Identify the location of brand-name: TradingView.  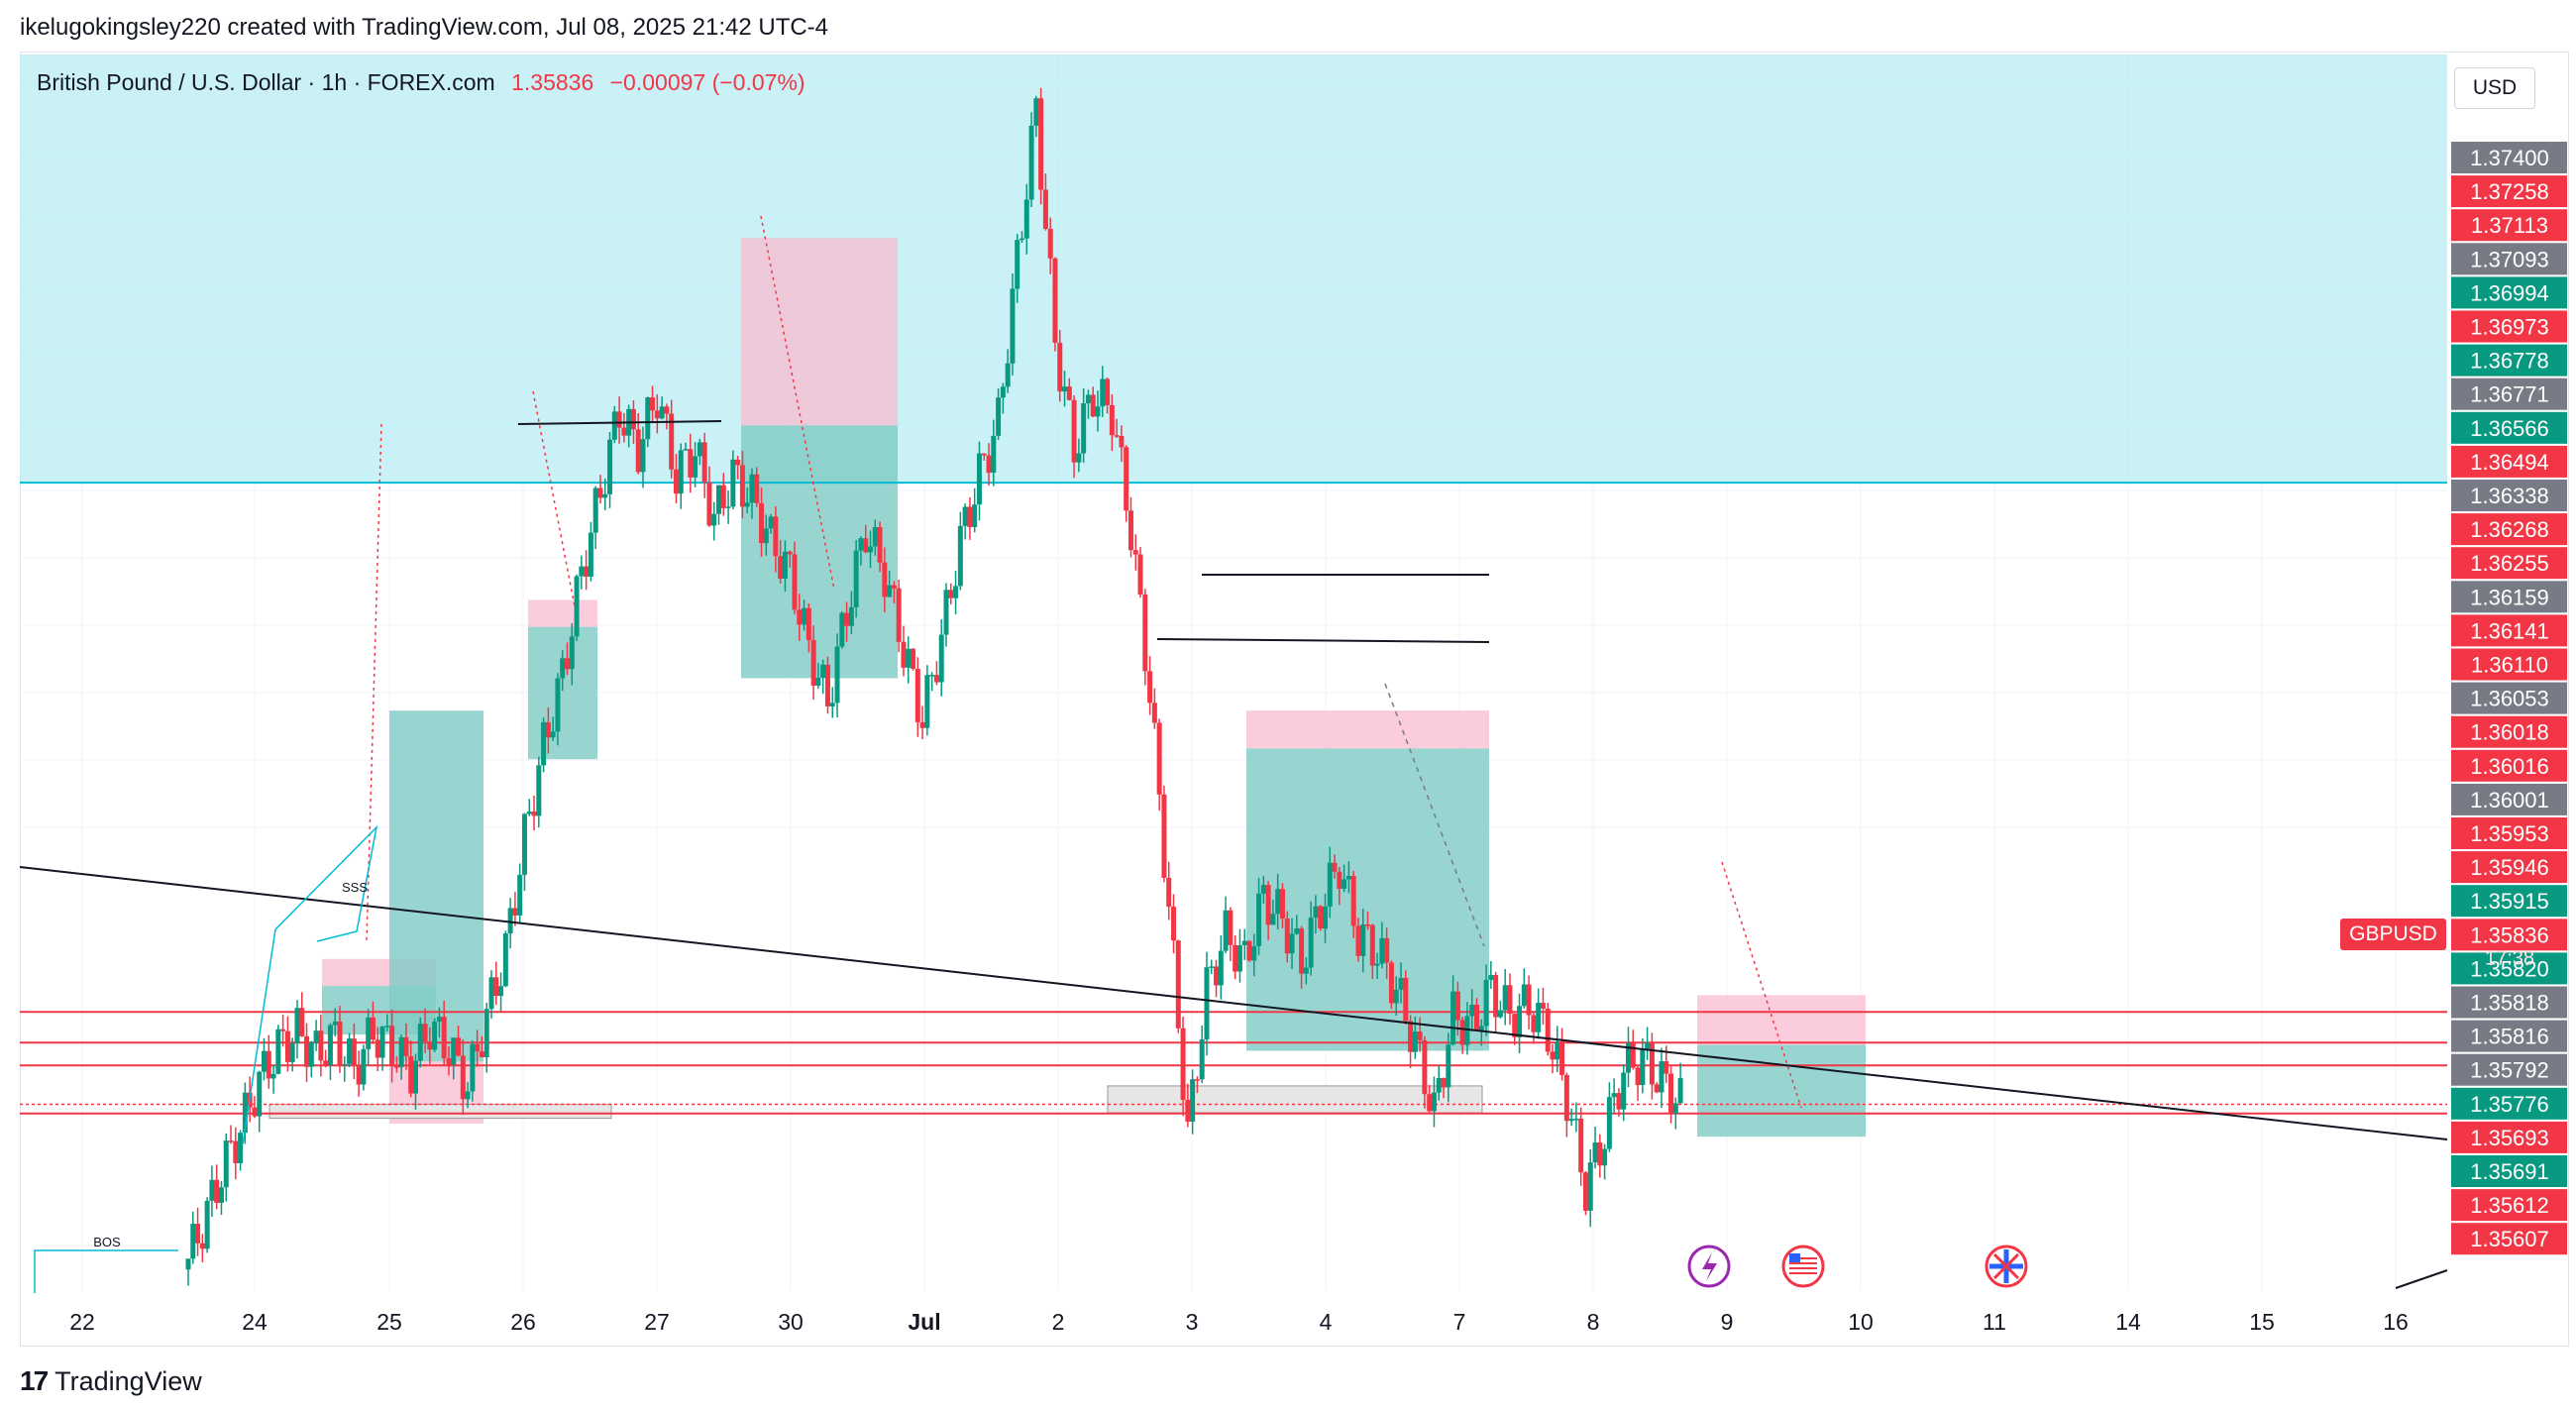
(128, 1380).